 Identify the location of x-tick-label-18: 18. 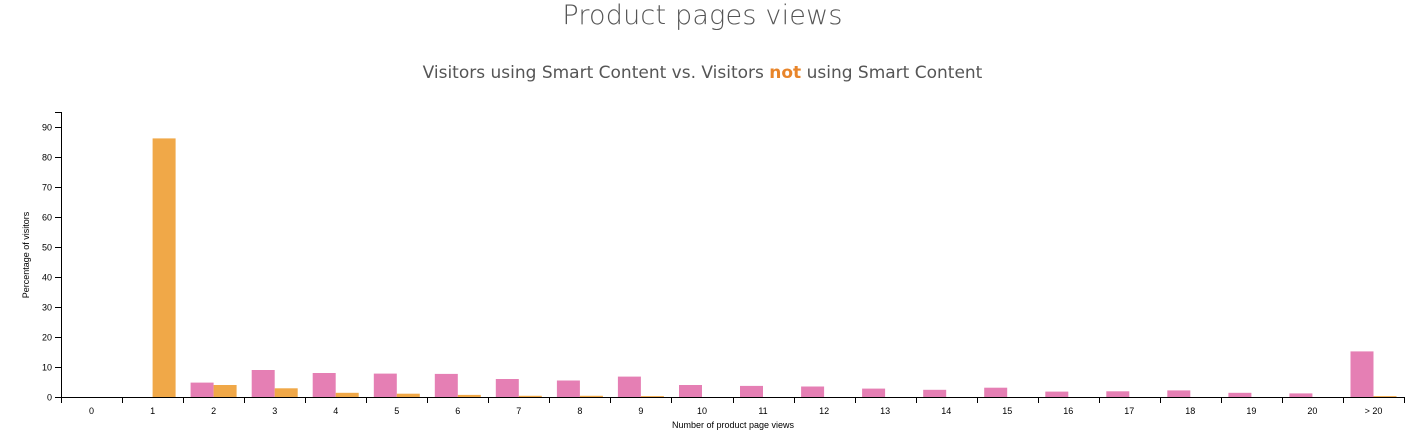
(1190, 411).